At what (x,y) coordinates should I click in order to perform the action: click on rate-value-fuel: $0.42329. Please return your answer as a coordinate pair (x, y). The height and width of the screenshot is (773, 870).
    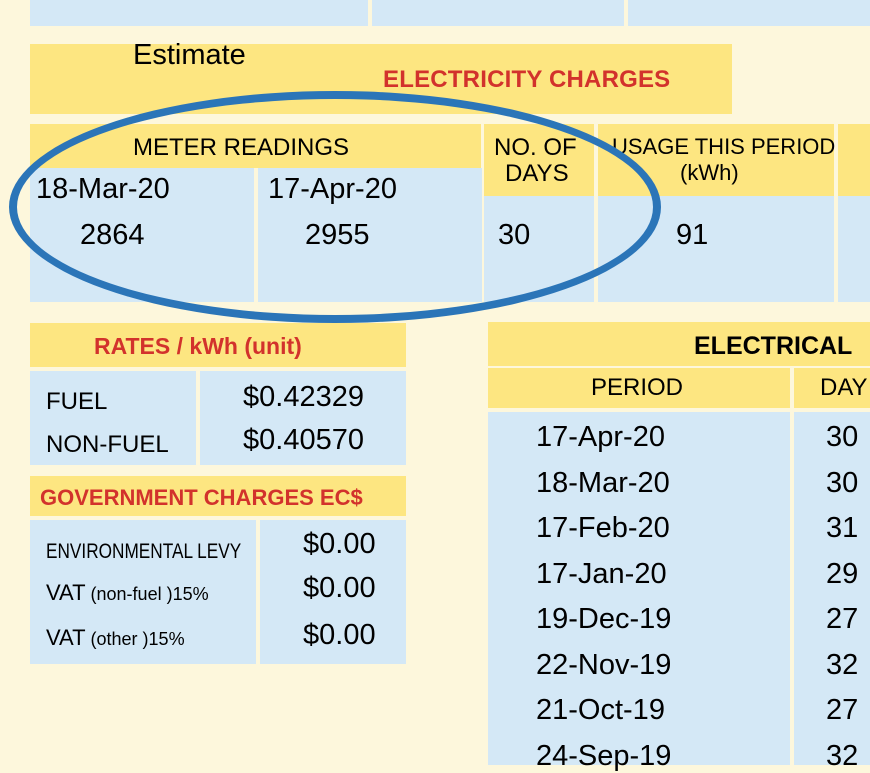
    Looking at the image, I should click on (303, 397).